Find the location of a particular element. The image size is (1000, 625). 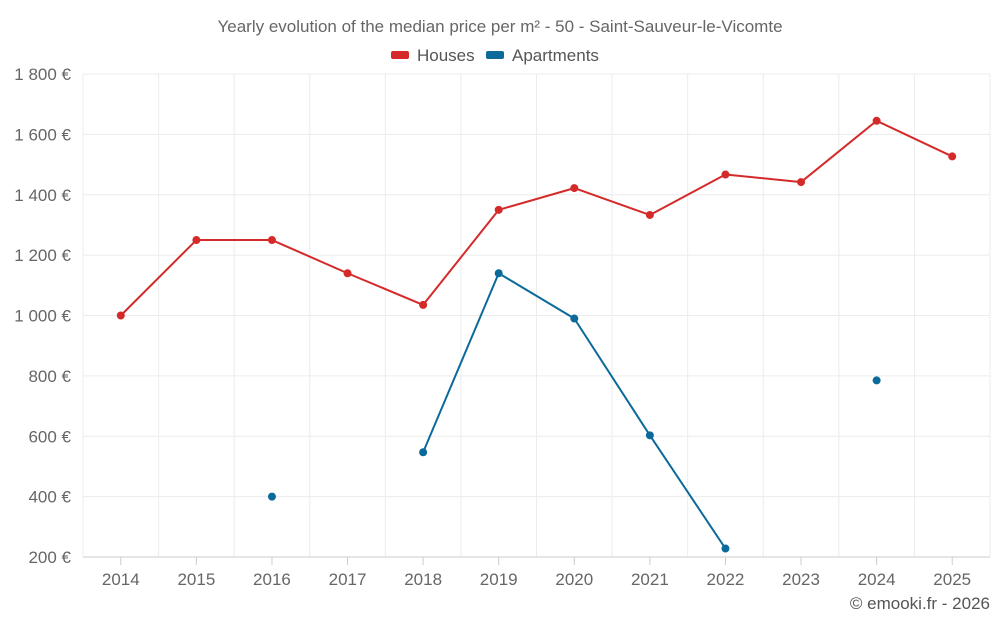

y-tick-label: 200 € is located at coordinates (49, 557).